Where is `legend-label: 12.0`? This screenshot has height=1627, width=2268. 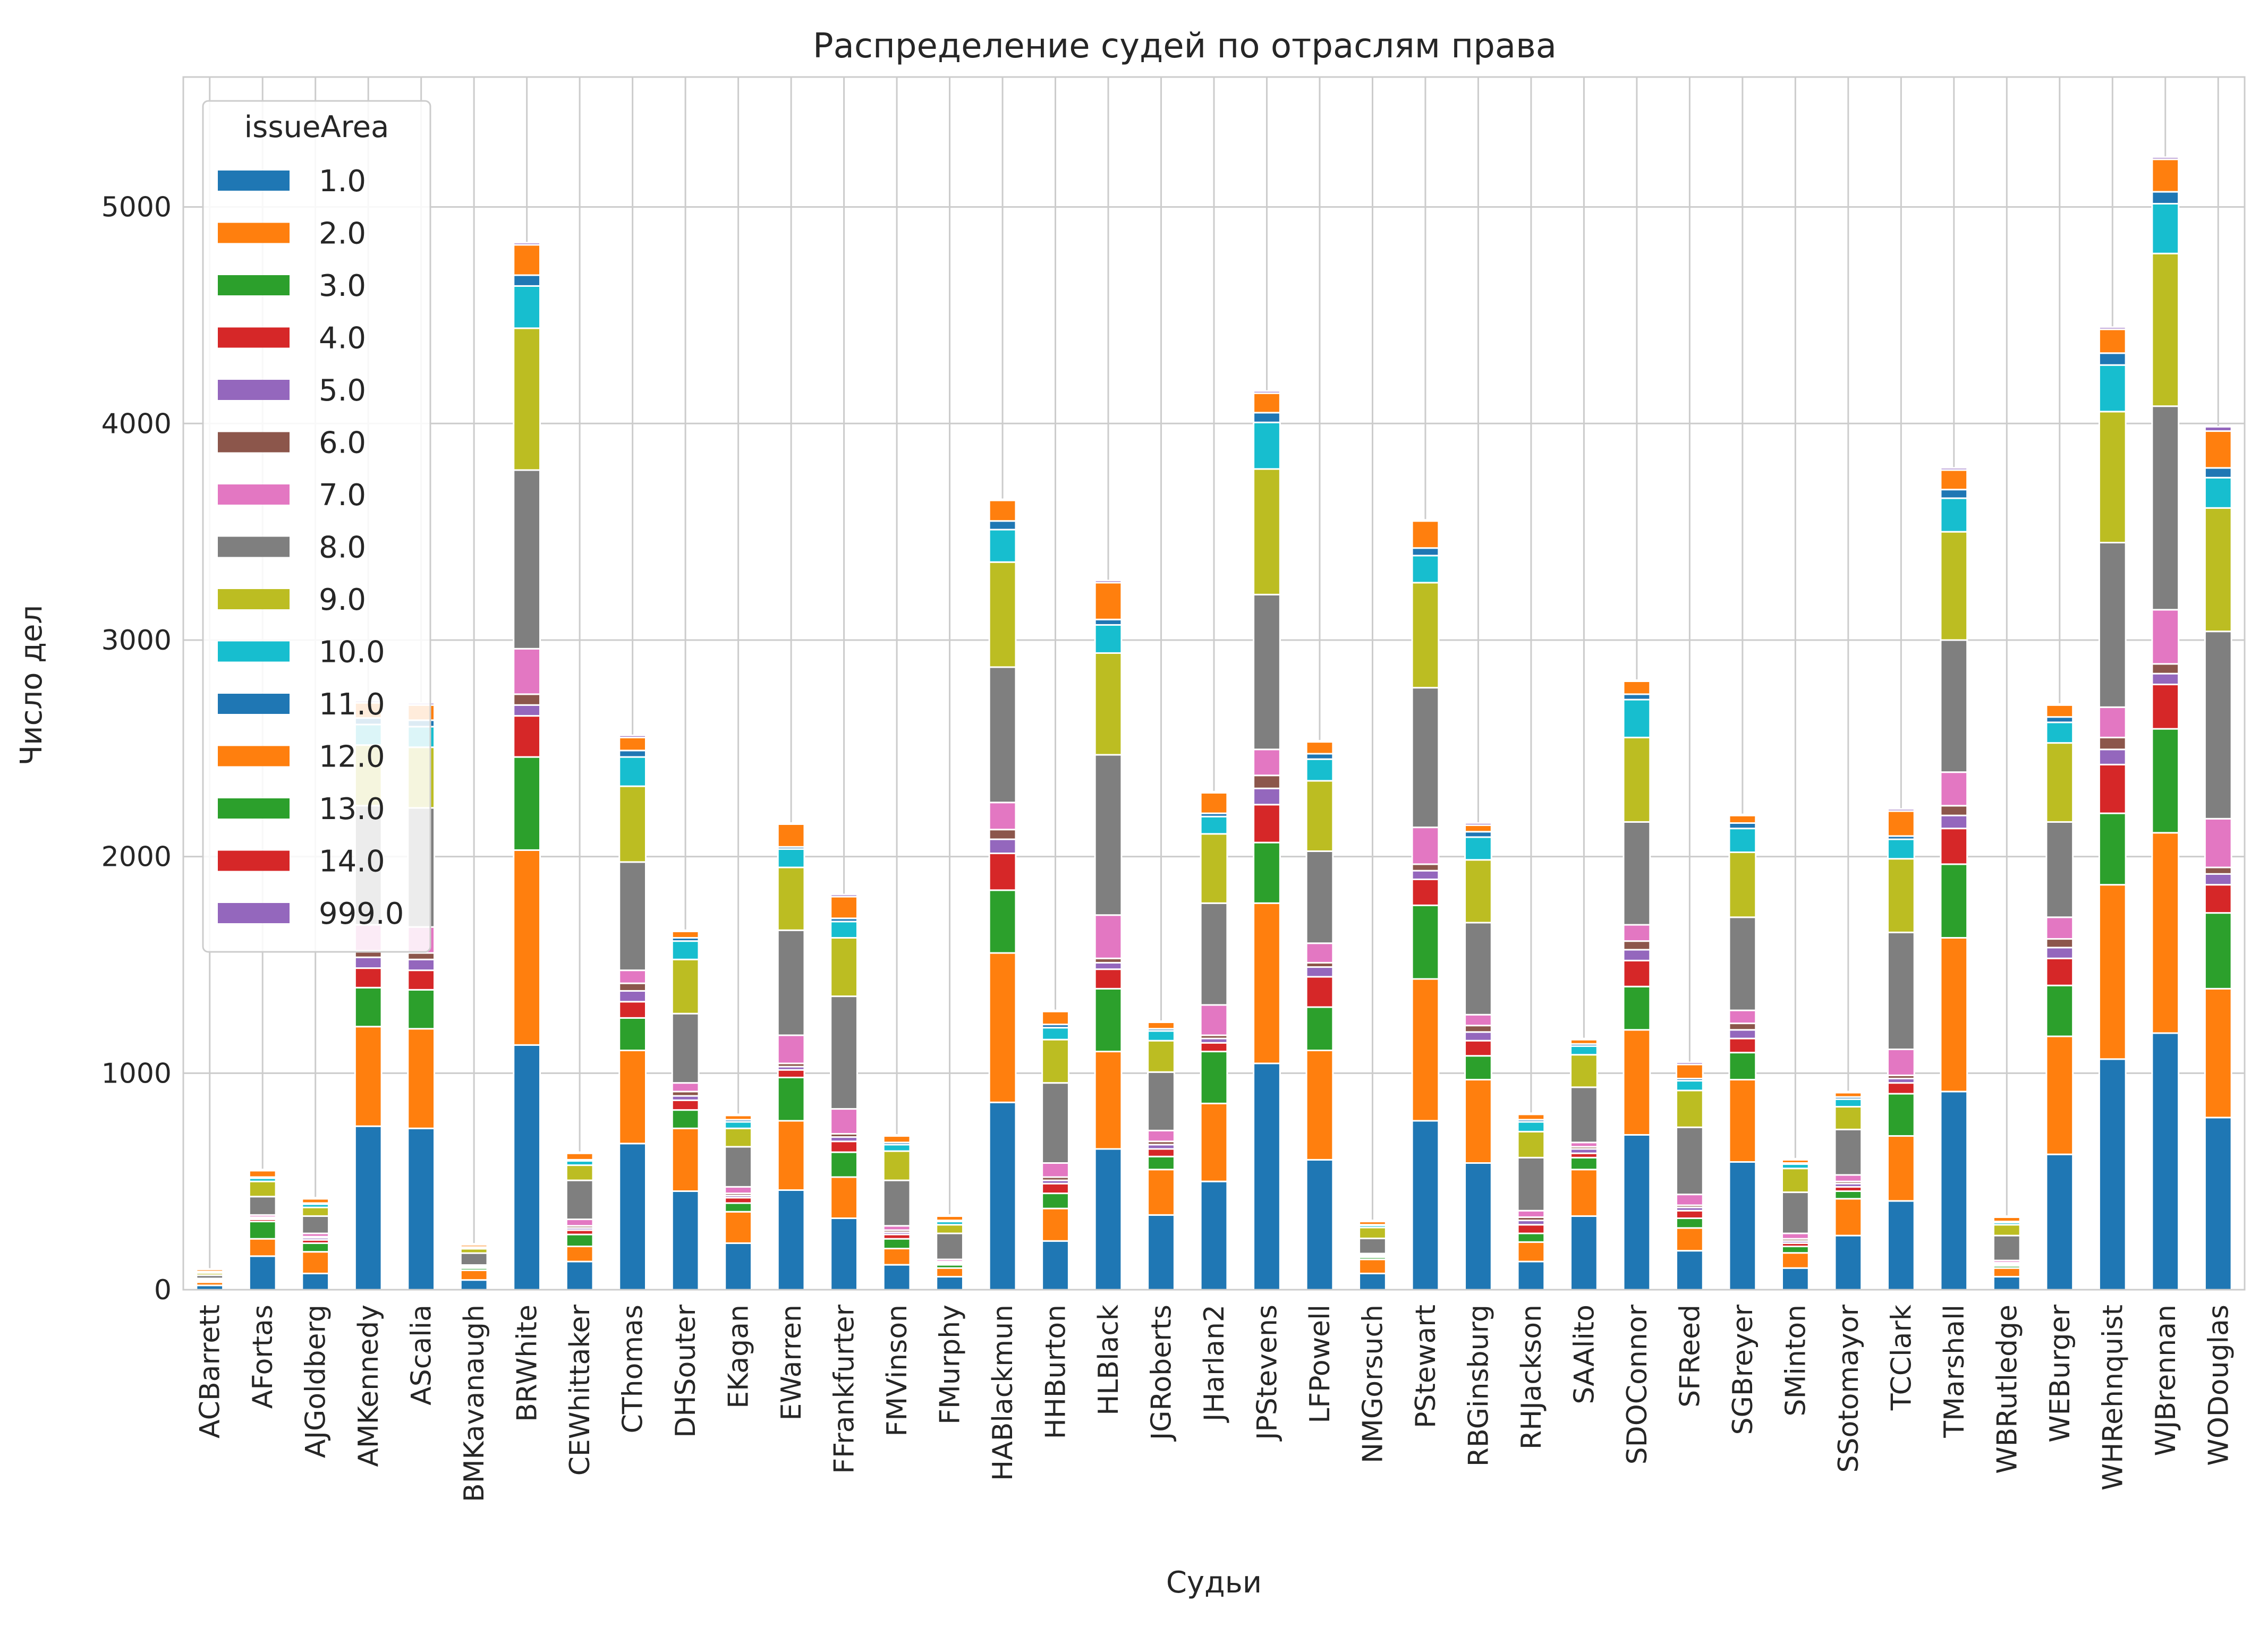 legend-label: 12.0 is located at coordinates (352, 757).